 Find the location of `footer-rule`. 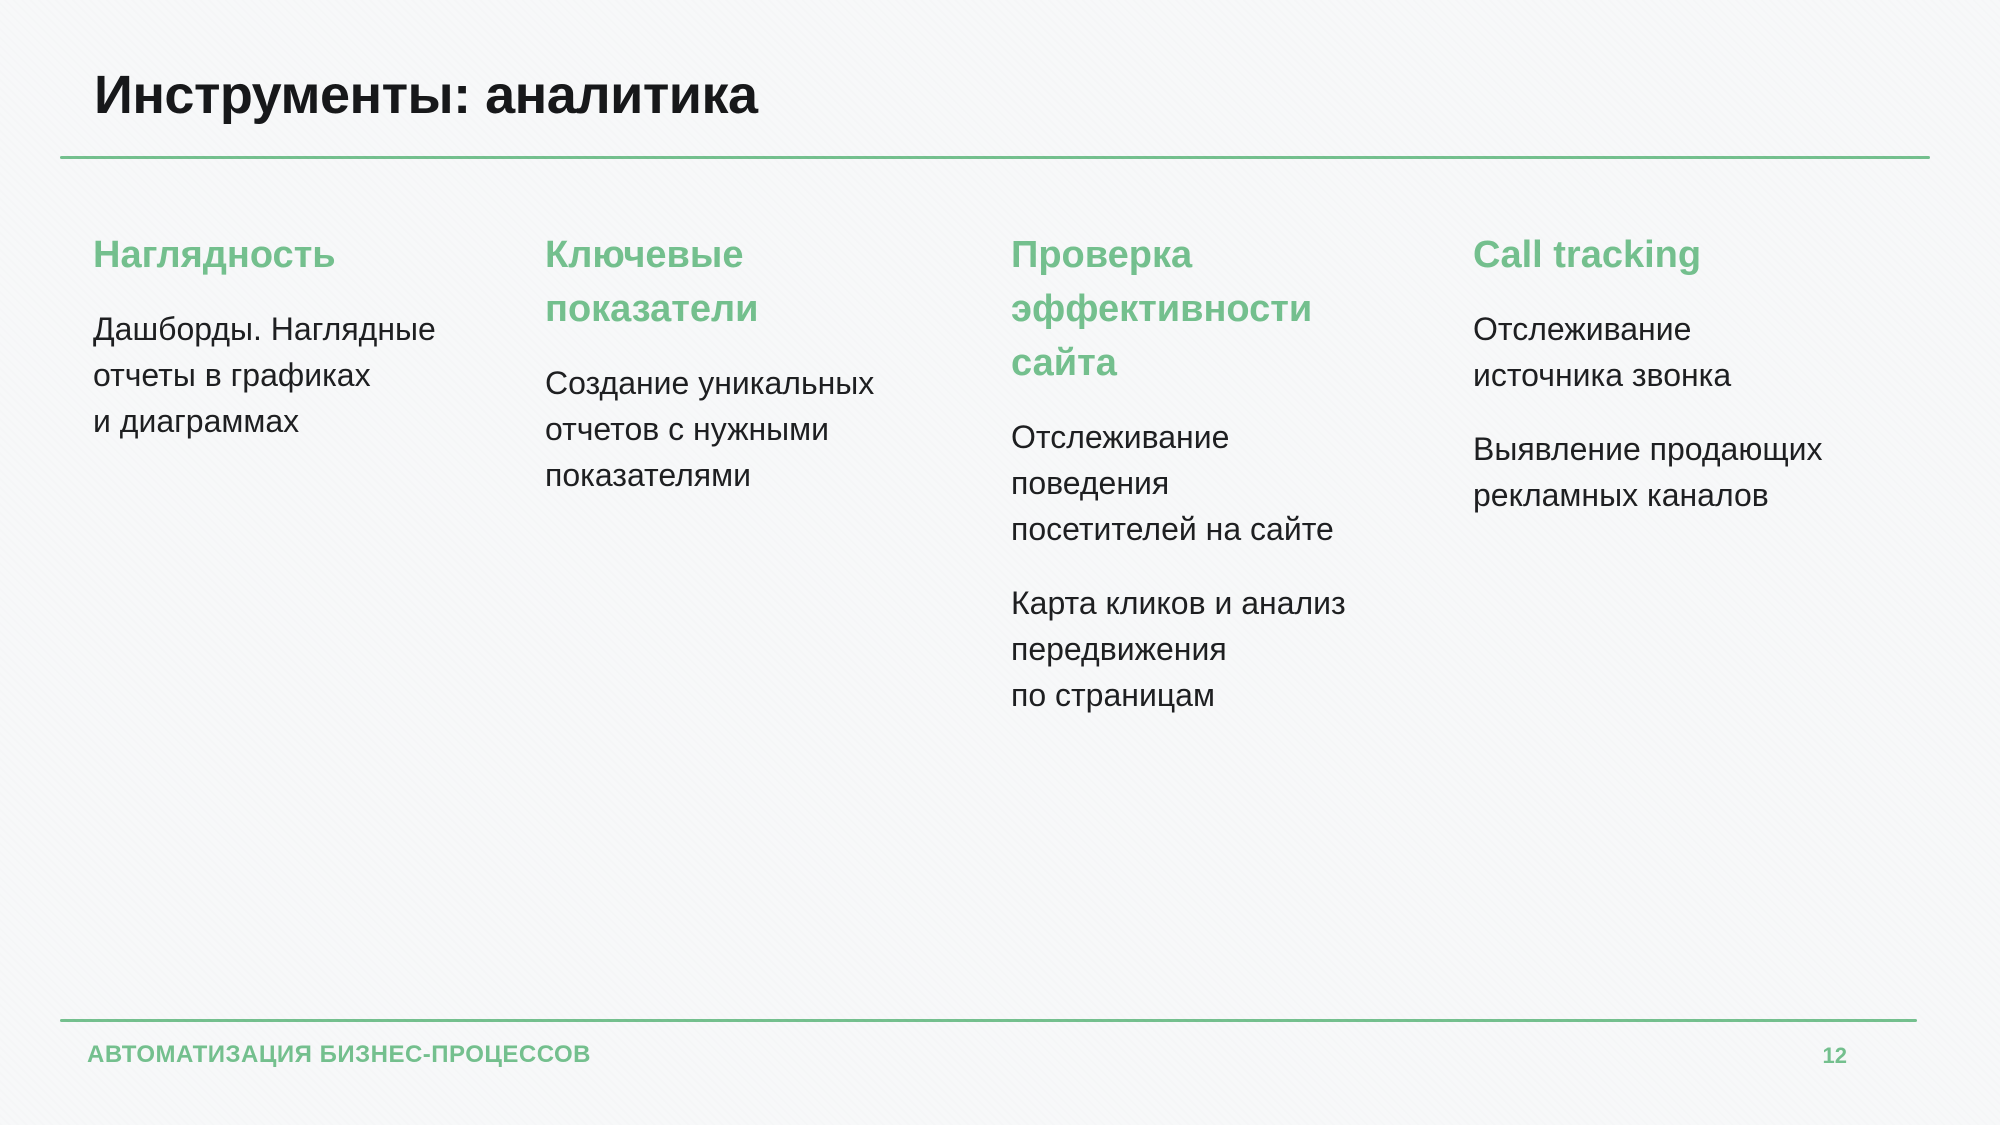

footer-rule is located at coordinates (988, 1020).